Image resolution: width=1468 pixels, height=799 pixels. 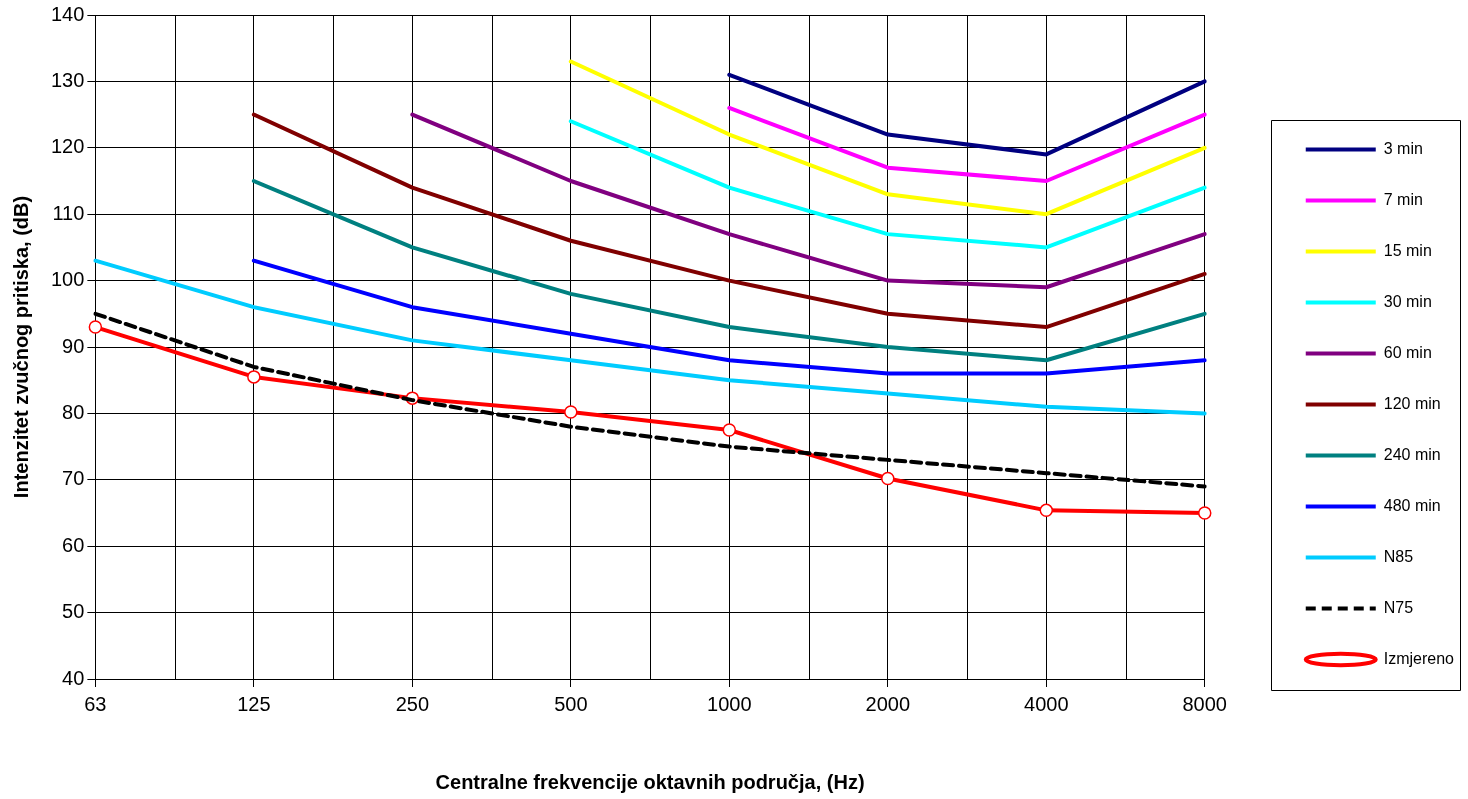 I want to click on y-axis-title: Intenzitet zvučnog pritiska, (dB), so click(x=20, y=347).